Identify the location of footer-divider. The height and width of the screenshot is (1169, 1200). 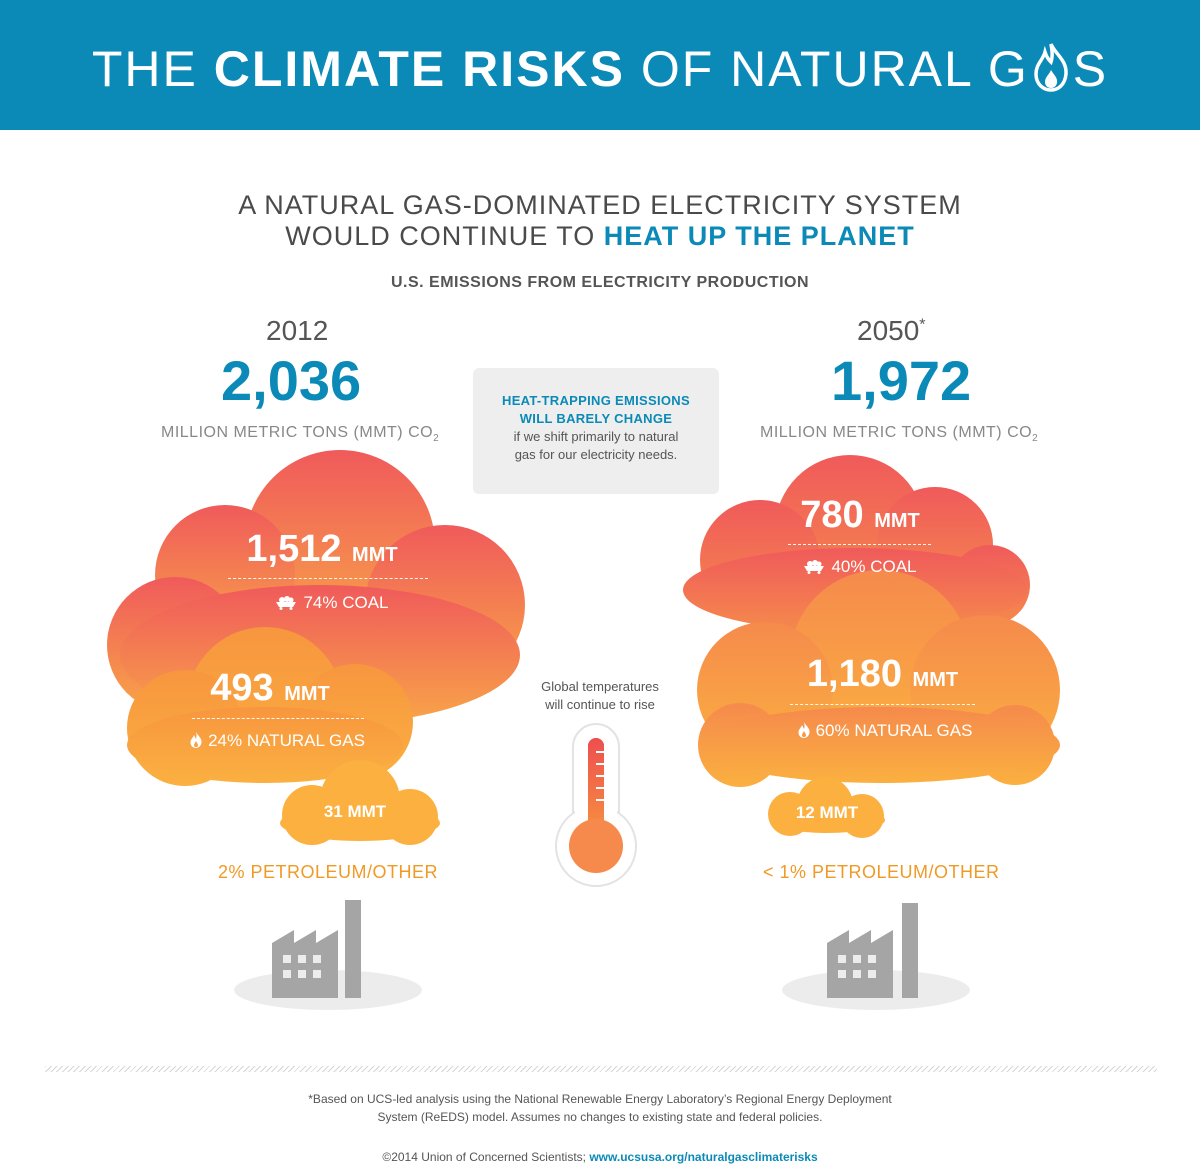
(601, 1069).